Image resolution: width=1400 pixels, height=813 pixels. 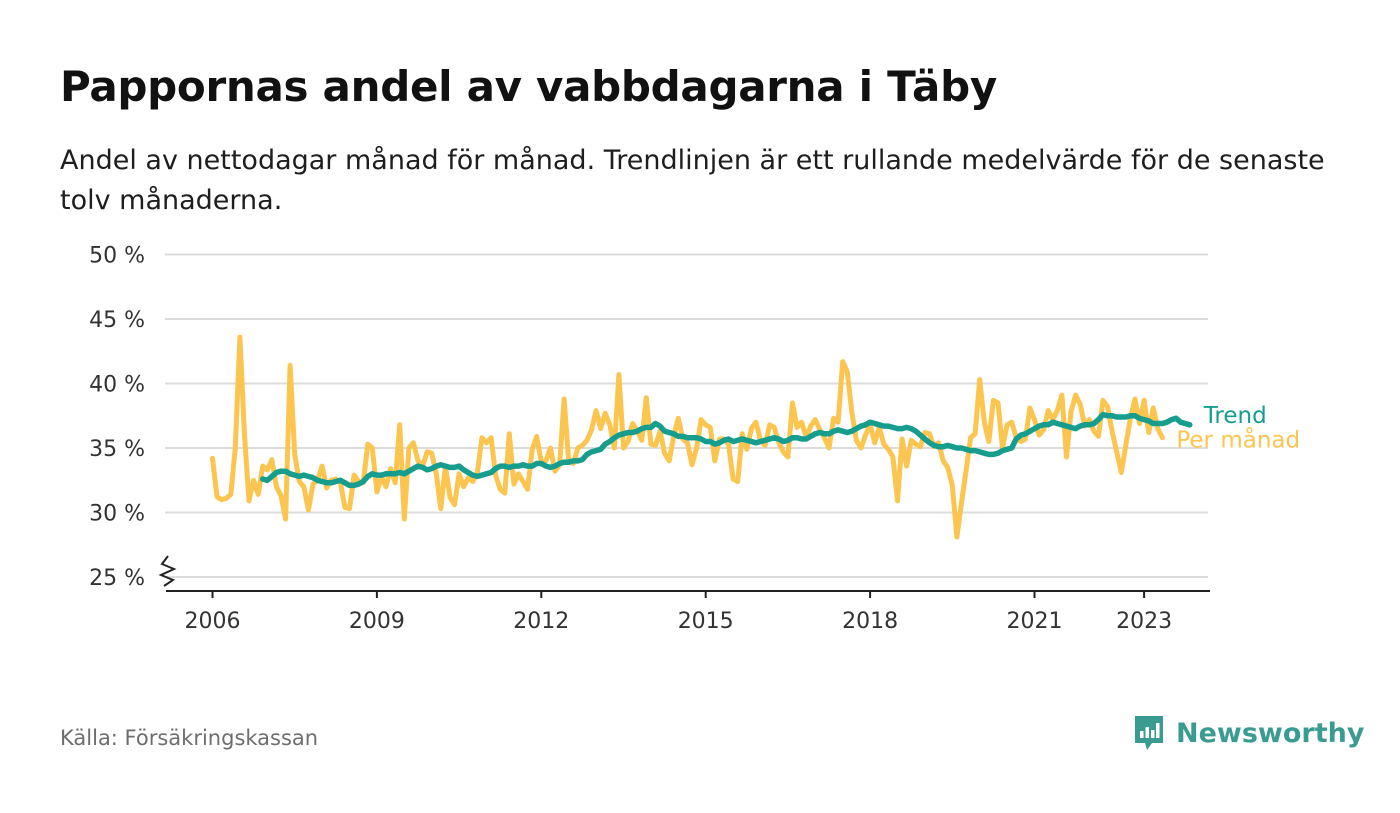 I want to click on brand-logo: Newsworthy, so click(x=1248, y=733).